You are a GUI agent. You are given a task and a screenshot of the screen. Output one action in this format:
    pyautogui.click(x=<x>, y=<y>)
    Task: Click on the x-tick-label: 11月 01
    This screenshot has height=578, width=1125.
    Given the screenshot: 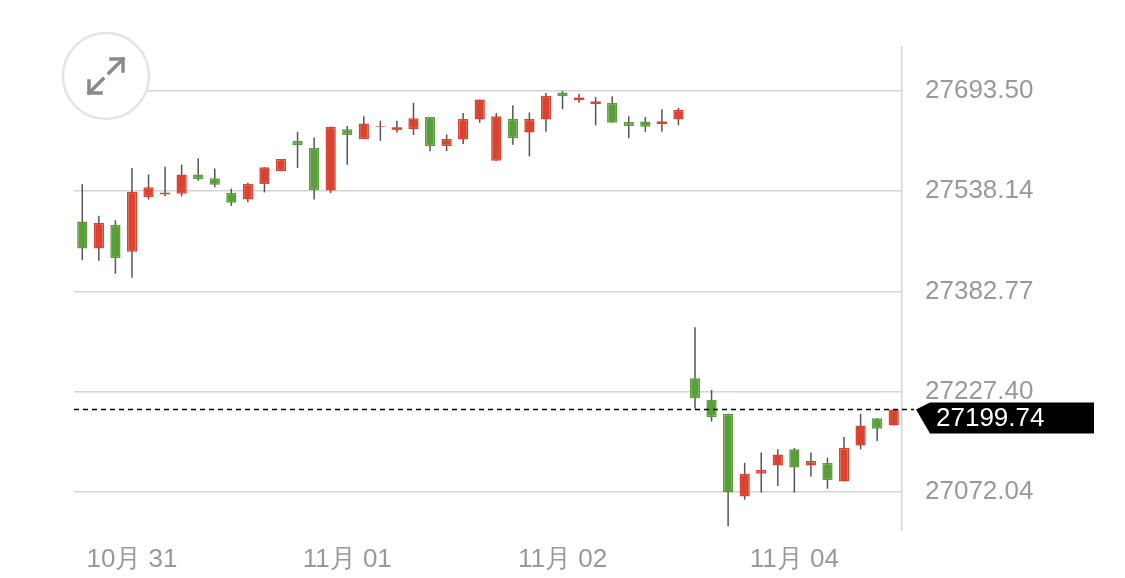 What is the action you would take?
    pyautogui.click(x=347, y=557)
    